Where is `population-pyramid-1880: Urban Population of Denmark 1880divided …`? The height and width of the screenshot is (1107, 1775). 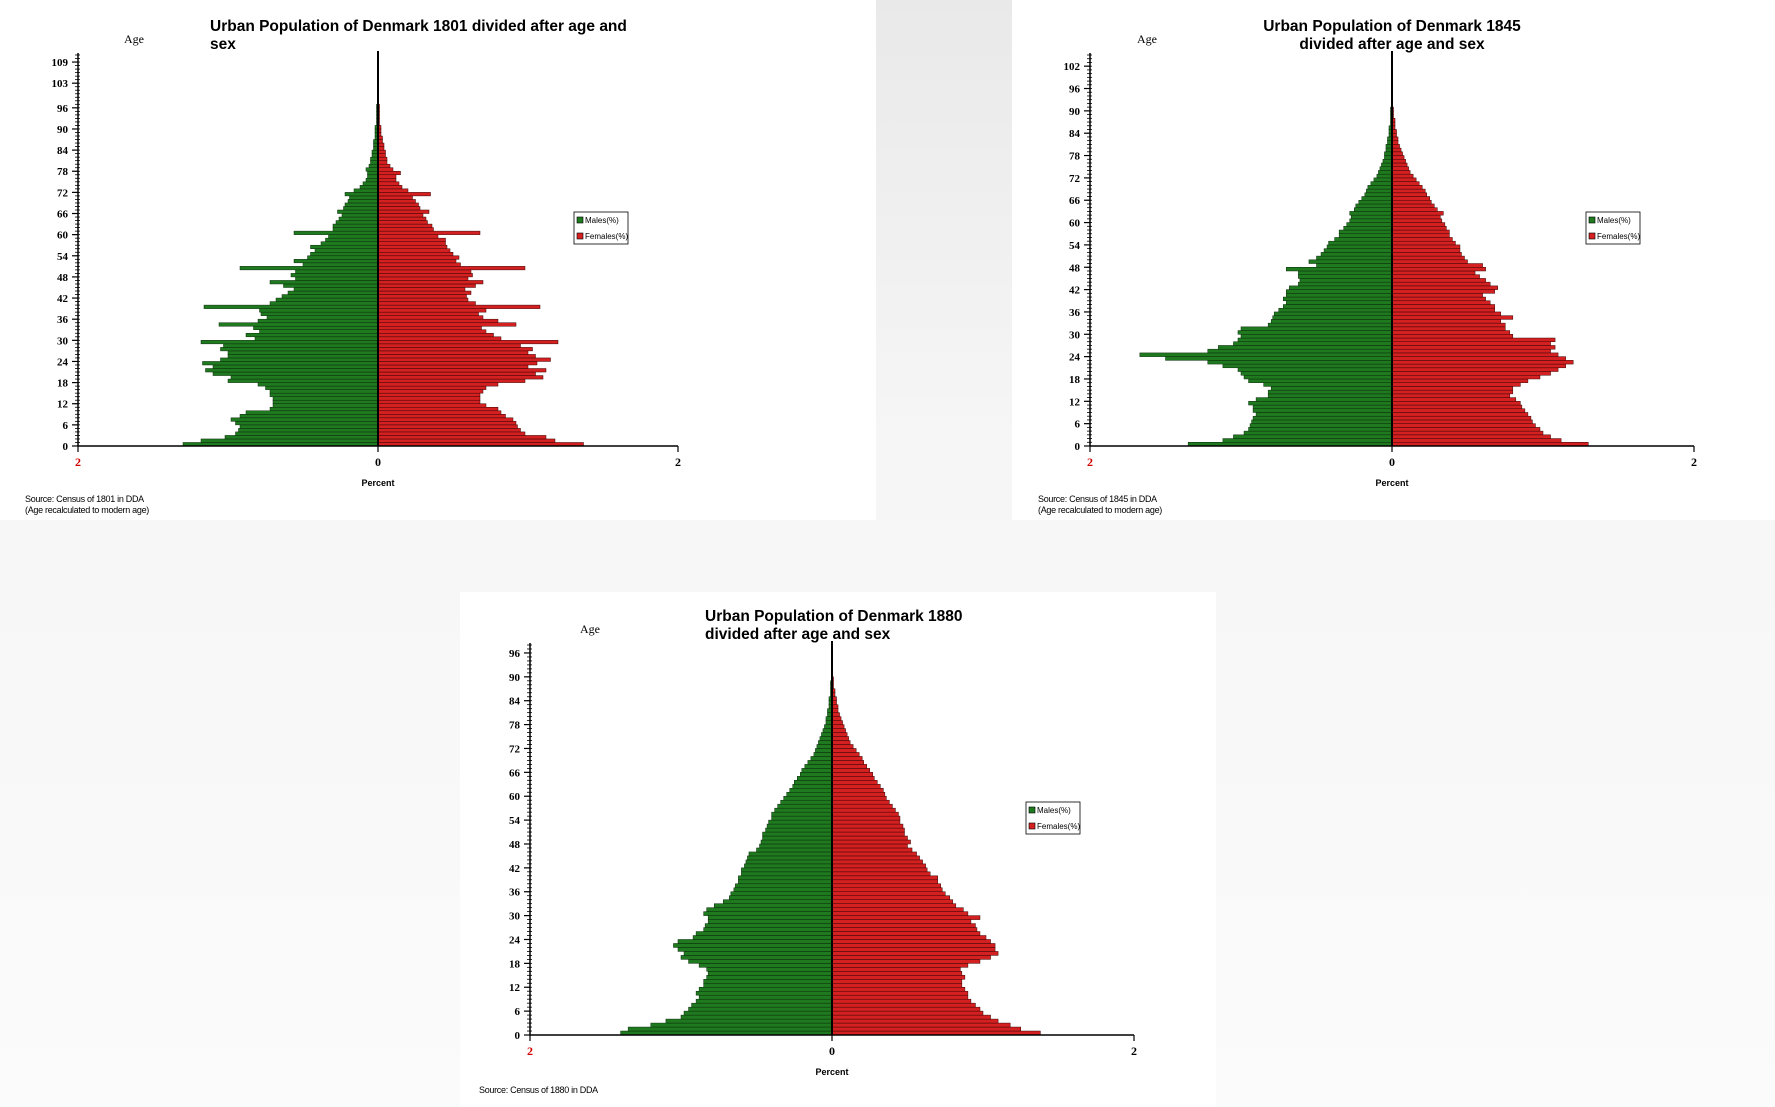 population-pyramid-1880: Urban Population of Denmark 1880divided … is located at coordinates (823, 842).